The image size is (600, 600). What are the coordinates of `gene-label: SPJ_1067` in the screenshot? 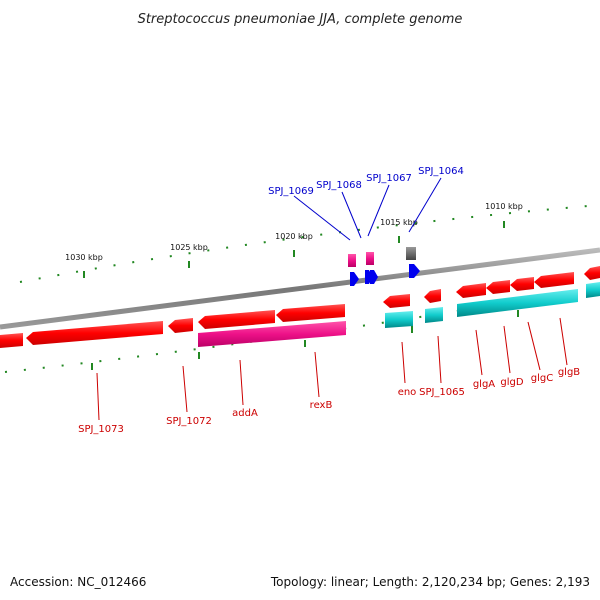 It's located at (389, 178).